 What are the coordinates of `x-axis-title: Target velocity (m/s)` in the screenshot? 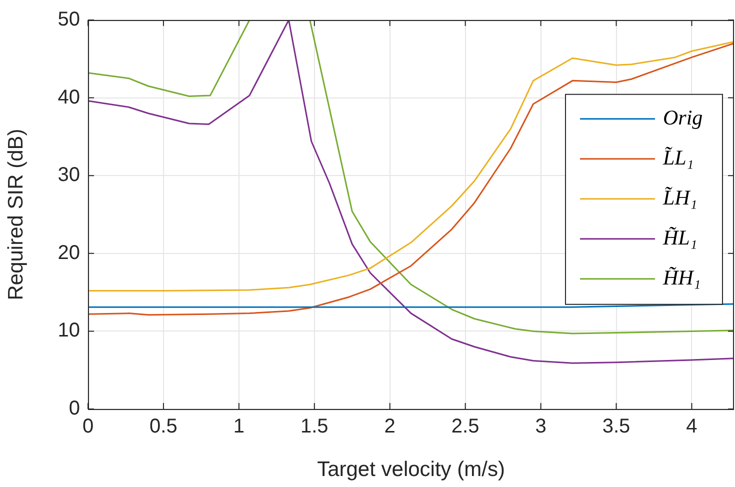 It's located at (411, 470).